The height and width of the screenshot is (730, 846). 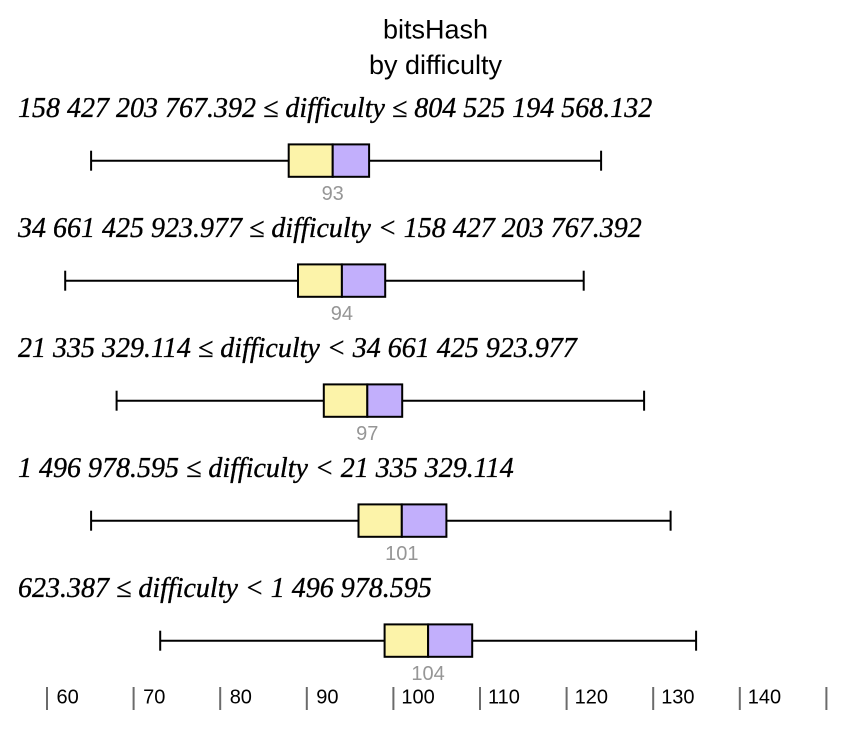 I want to click on svg-text: 101, so click(x=401, y=554).